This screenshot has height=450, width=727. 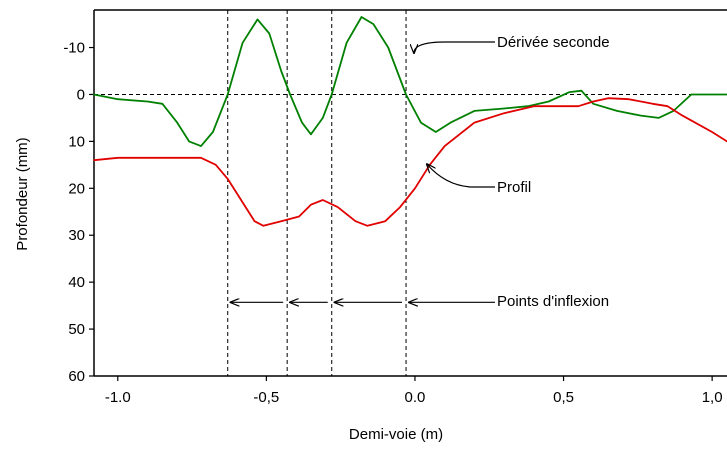 What do you see at coordinates (76, 141) in the screenshot?
I see `y-tick-label: 10` at bounding box center [76, 141].